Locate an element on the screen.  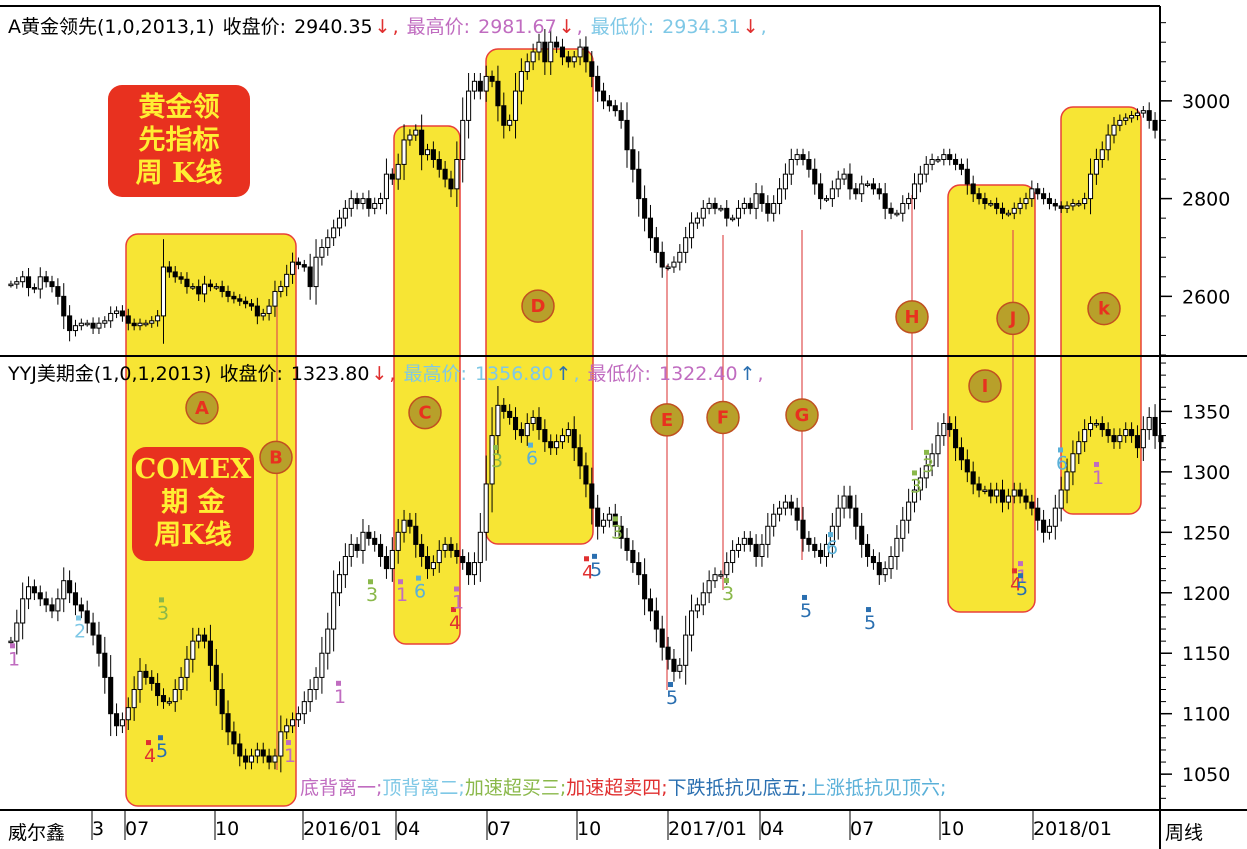
zone-label: E is located at coordinates (667, 420).